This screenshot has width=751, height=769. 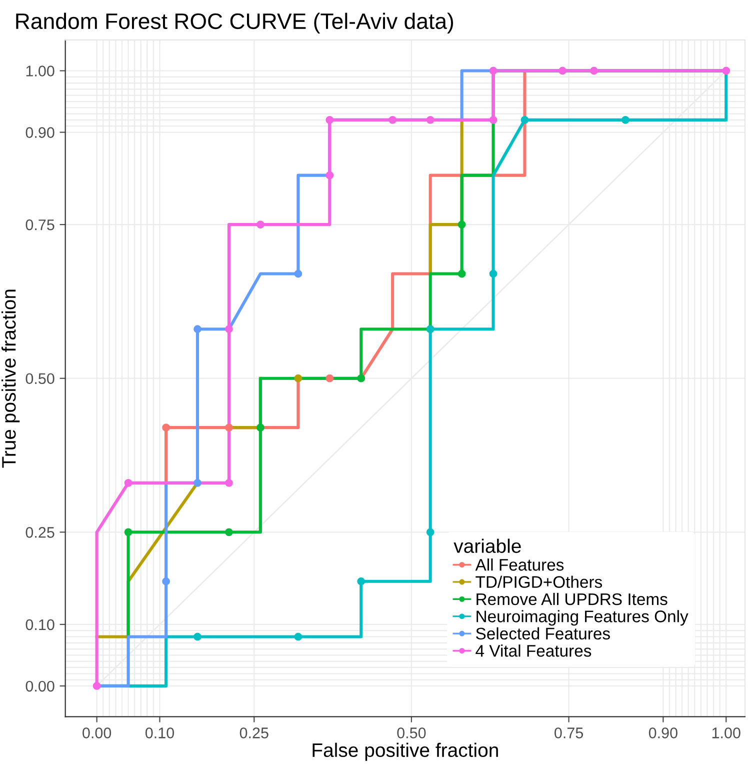 I want to click on y-tick-label: 0.90, so click(x=40, y=132).